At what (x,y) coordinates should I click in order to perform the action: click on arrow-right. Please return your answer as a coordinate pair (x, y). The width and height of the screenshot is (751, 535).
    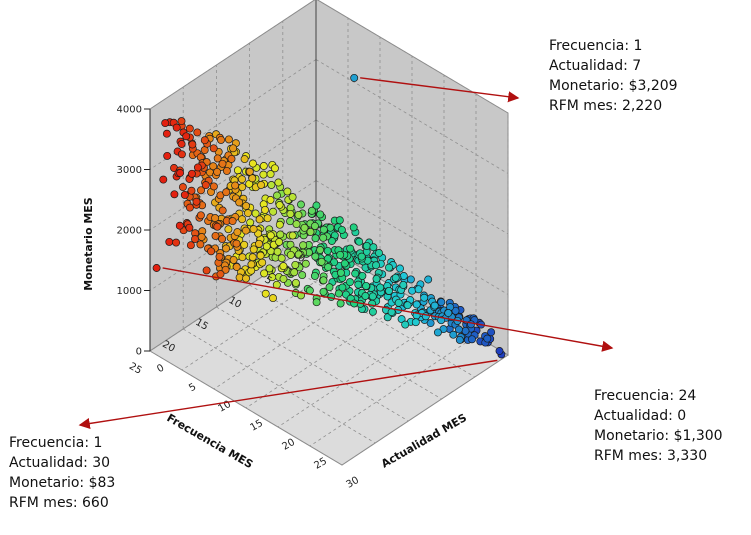
    Looking at the image, I should click on (388, 309).